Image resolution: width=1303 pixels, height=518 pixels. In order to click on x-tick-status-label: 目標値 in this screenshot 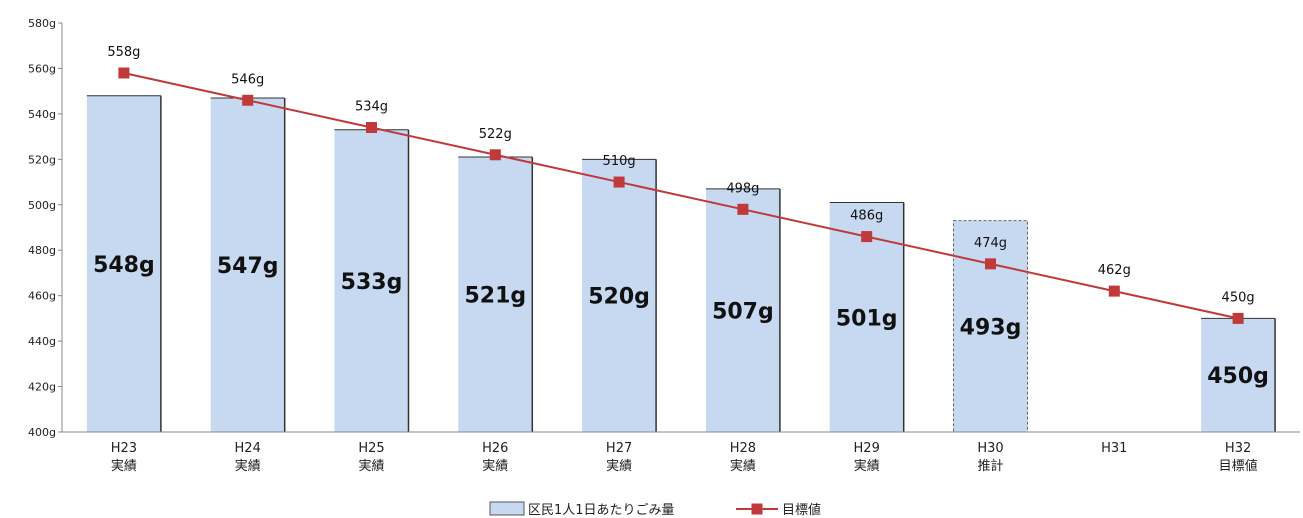, I will do `click(1238, 466)`.